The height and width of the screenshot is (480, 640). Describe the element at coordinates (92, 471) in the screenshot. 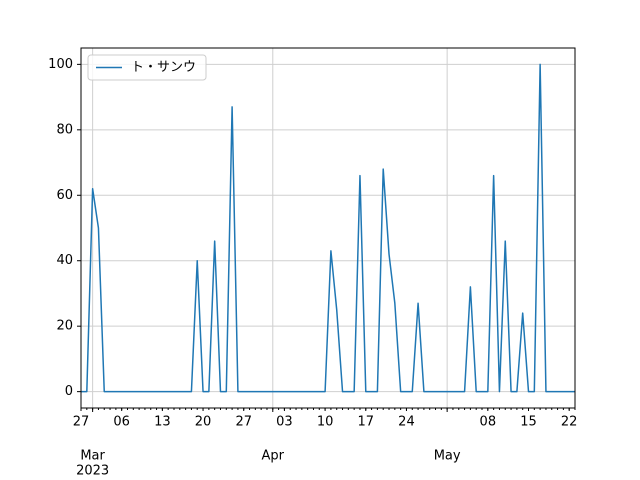

I see `x-offset-label: 2023` at that location.